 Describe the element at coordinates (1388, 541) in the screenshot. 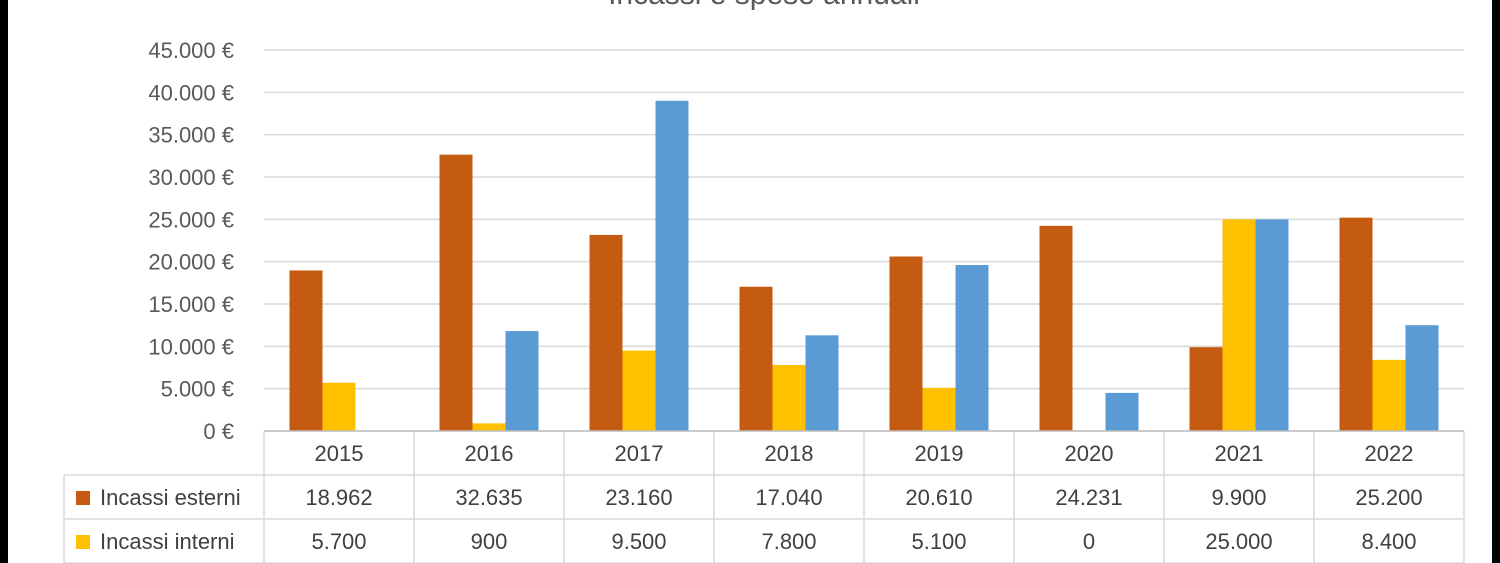

I see `data-cell: 8.400` at that location.